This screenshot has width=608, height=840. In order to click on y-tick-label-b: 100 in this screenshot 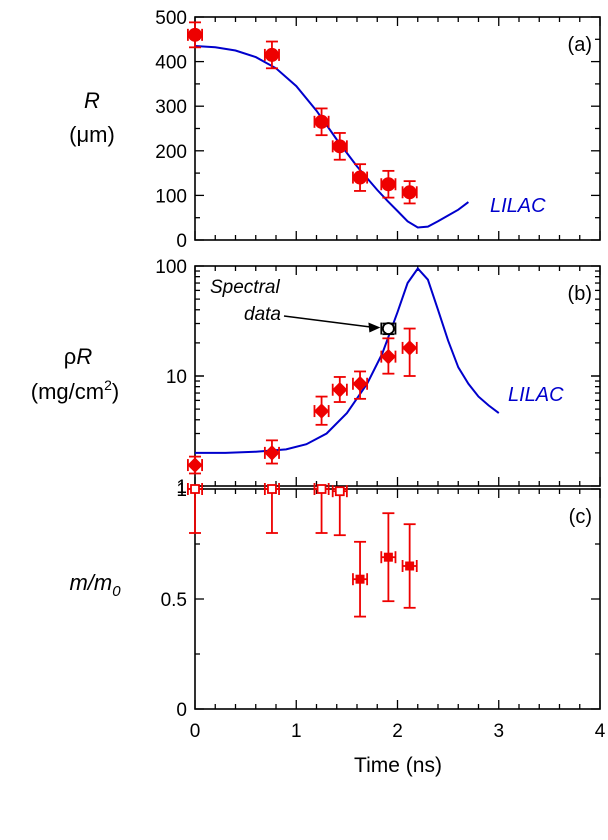, I will do `click(171, 267)`.